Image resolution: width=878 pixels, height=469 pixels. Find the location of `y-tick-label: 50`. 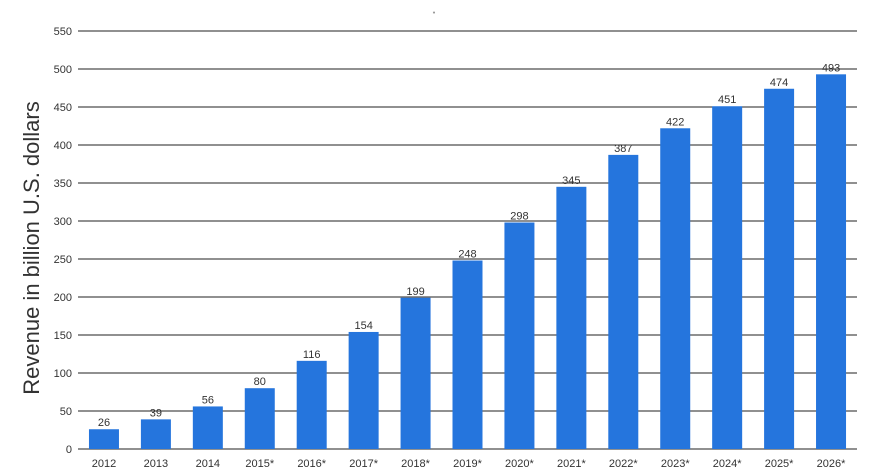

y-tick-label: 50 is located at coordinates (66, 412).